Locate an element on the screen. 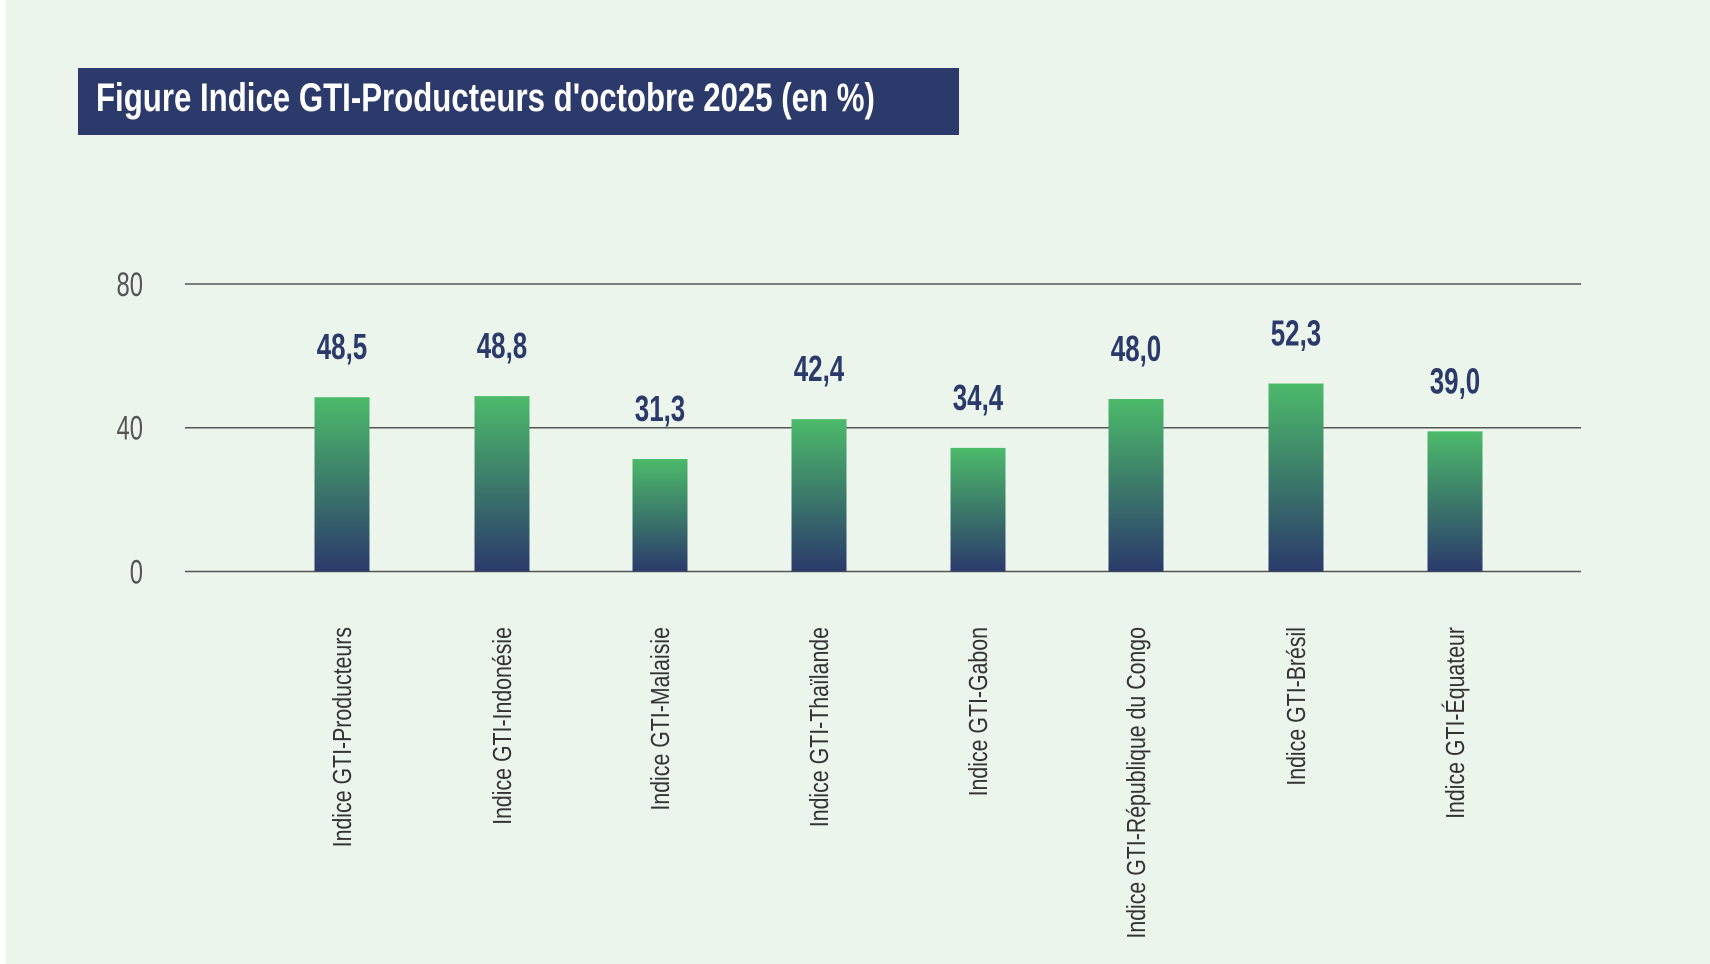 Image resolution: width=1710 pixels, height=964 pixels. x-tick-label: Indice GTI-République du Congo is located at coordinates (1137, 783).